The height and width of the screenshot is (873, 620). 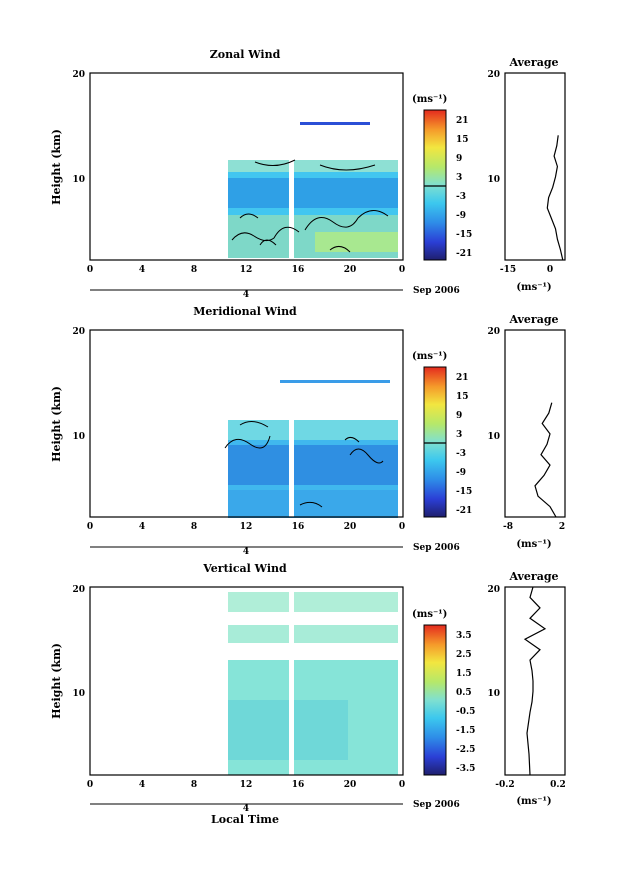 I want to click on panel-title: Meridional Wind, so click(x=245, y=311).